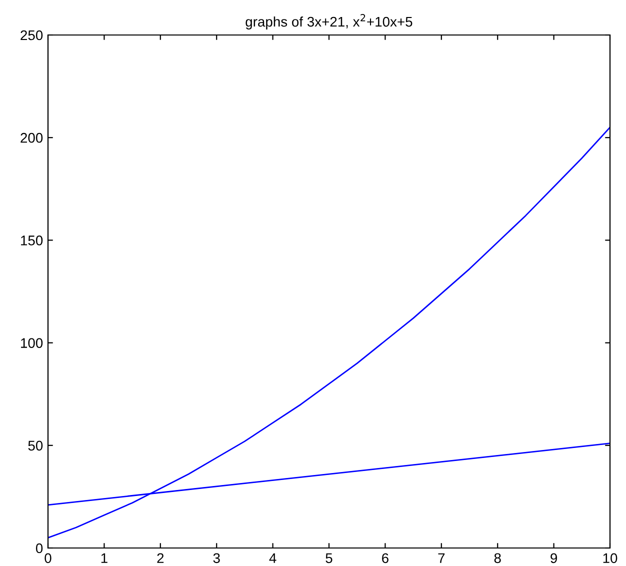 Image resolution: width=626 pixels, height=566 pixels. Describe the element at coordinates (610, 558) in the screenshot. I see `x-tick-label: 10` at that location.